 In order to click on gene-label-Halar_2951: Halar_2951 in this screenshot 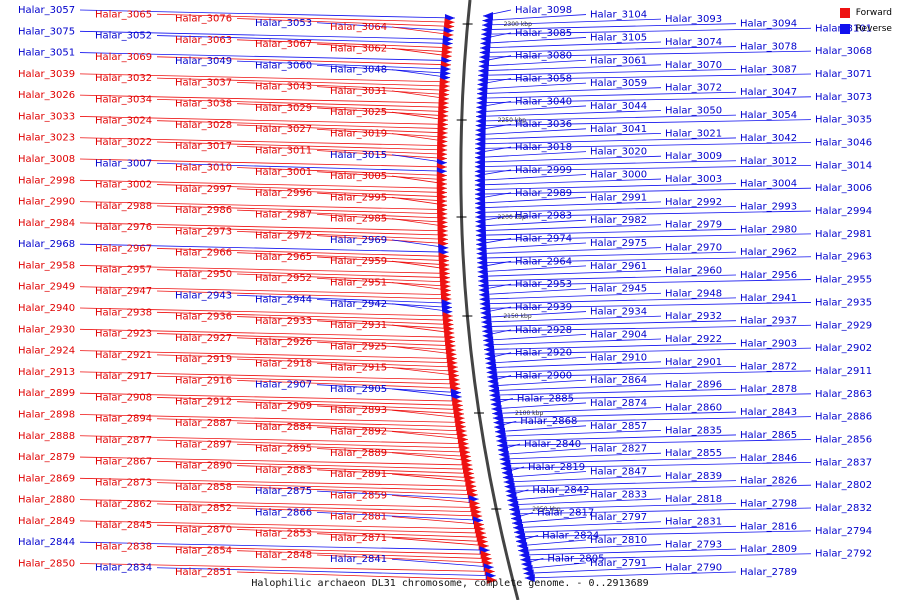, I will do `click(358, 282)`.